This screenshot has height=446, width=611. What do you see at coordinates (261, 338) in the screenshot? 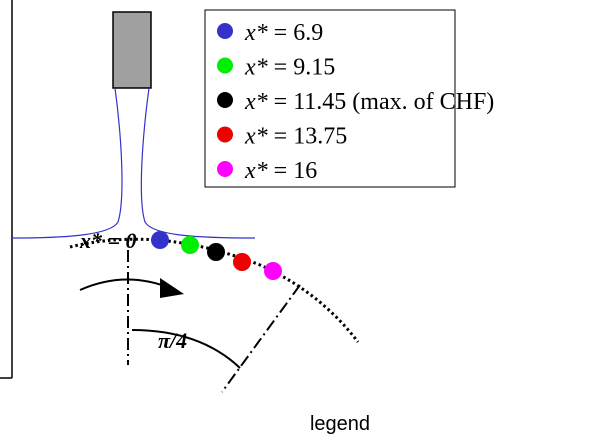
I see `angle-line` at bounding box center [261, 338].